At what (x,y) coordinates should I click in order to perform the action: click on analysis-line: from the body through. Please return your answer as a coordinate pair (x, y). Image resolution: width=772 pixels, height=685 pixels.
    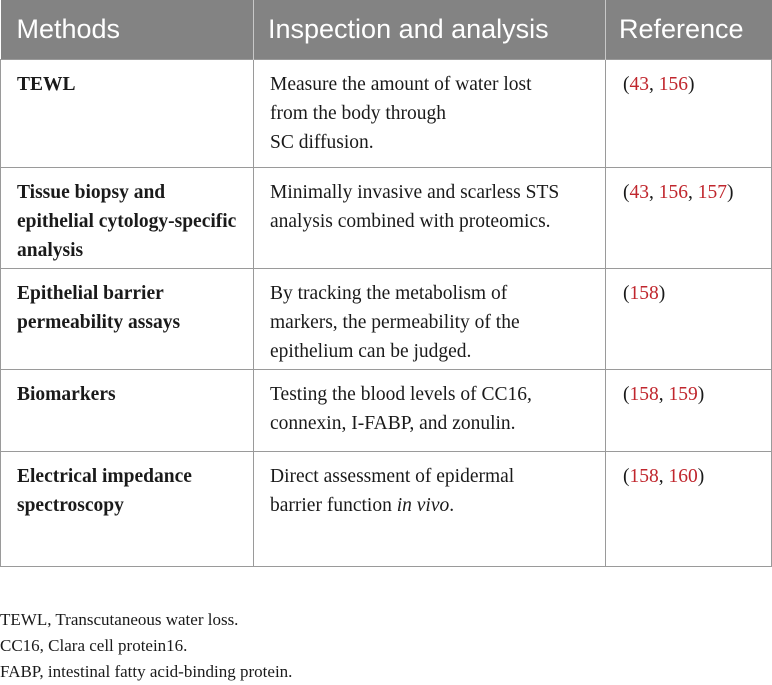
    Looking at the image, I should click on (432, 113).